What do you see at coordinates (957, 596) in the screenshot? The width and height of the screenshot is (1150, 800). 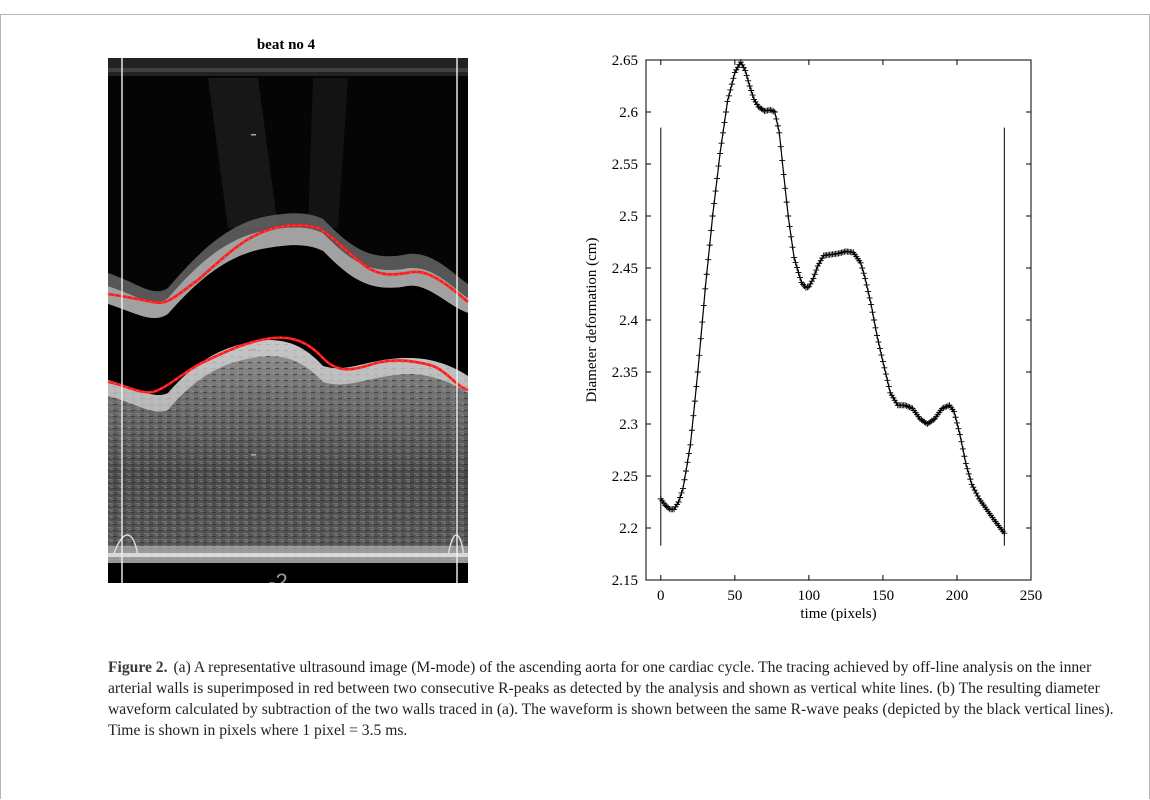 I see `x-tick-label: 200` at bounding box center [957, 596].